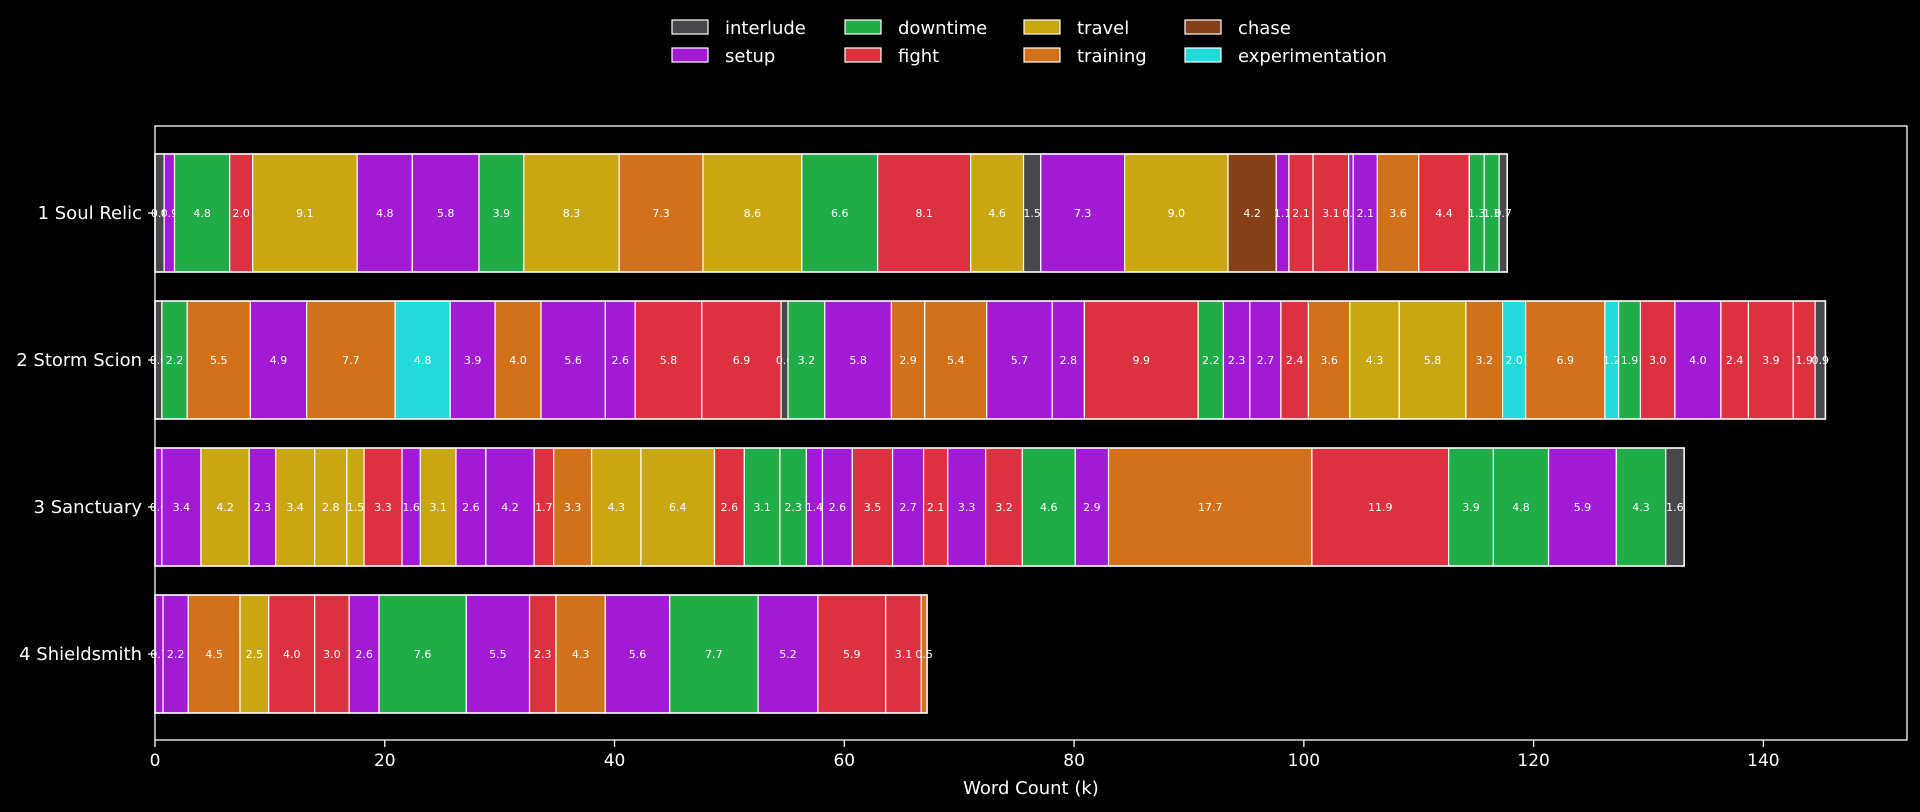 Image resolution: width=1920 pixels, height=812 pixels. Describe the element at coordinates (1503, 213) in the screenshot. I see `segment-value-label: 0.7` at that location.